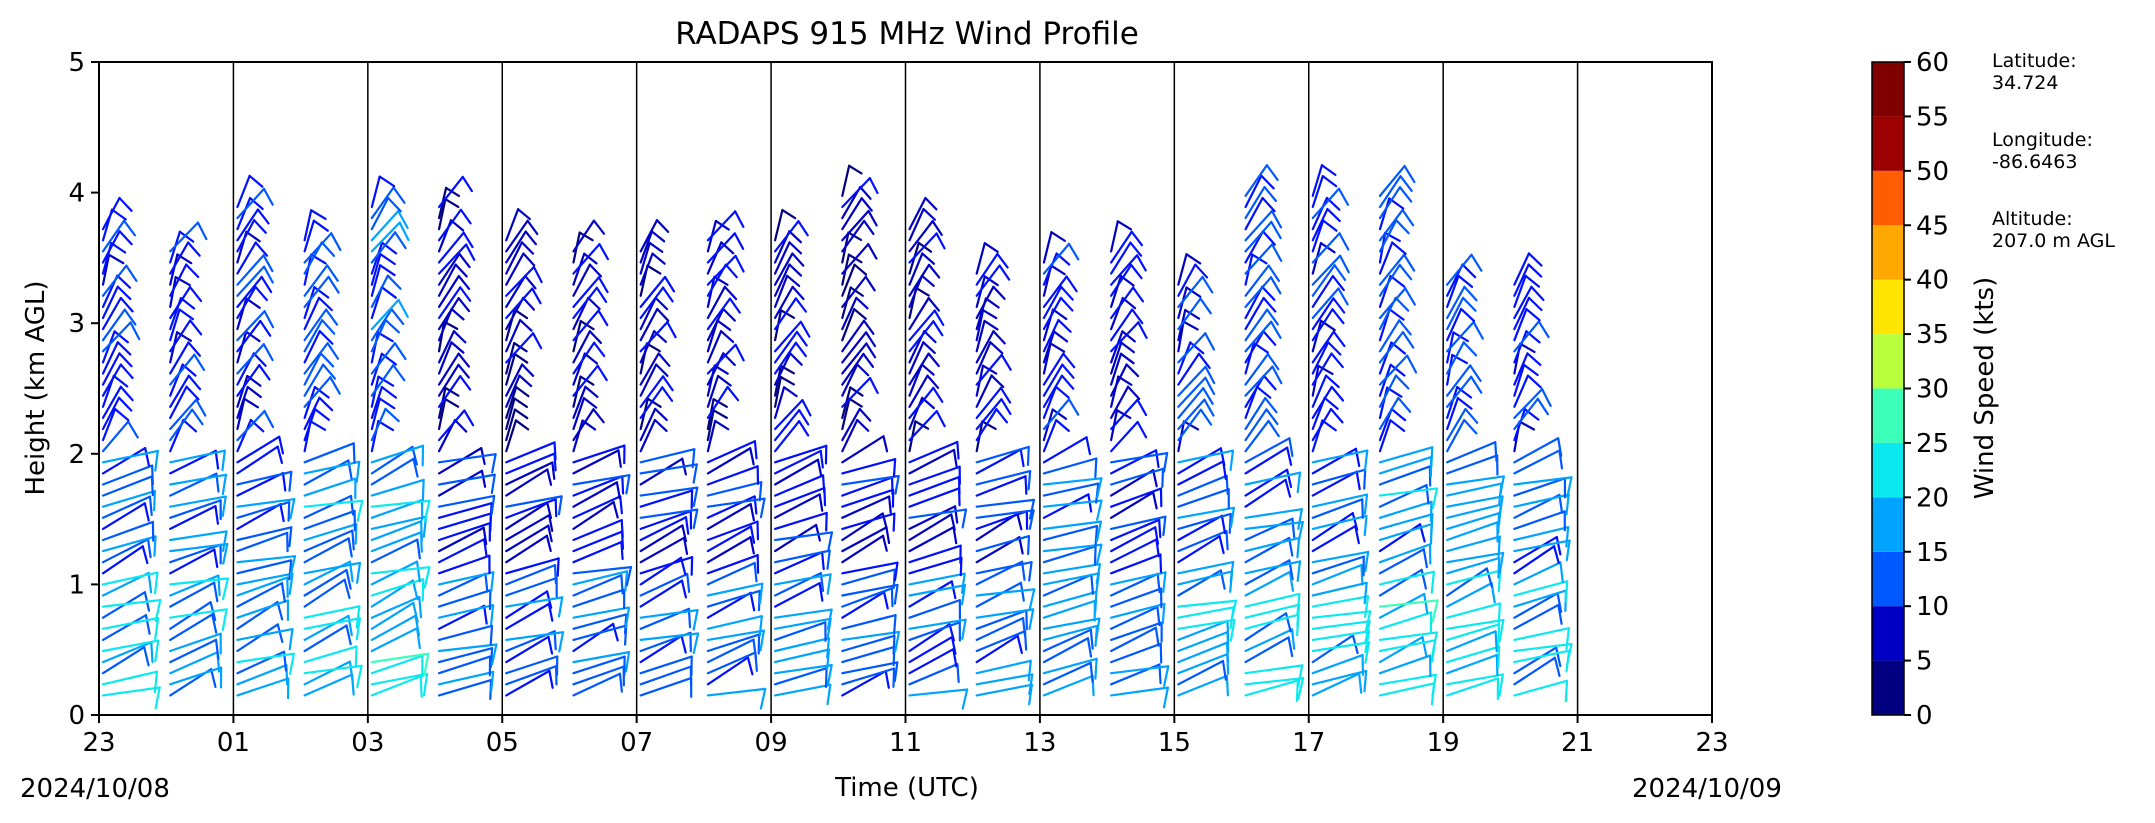  I want to click on x-tick-label: 19, so click(1443, 743).